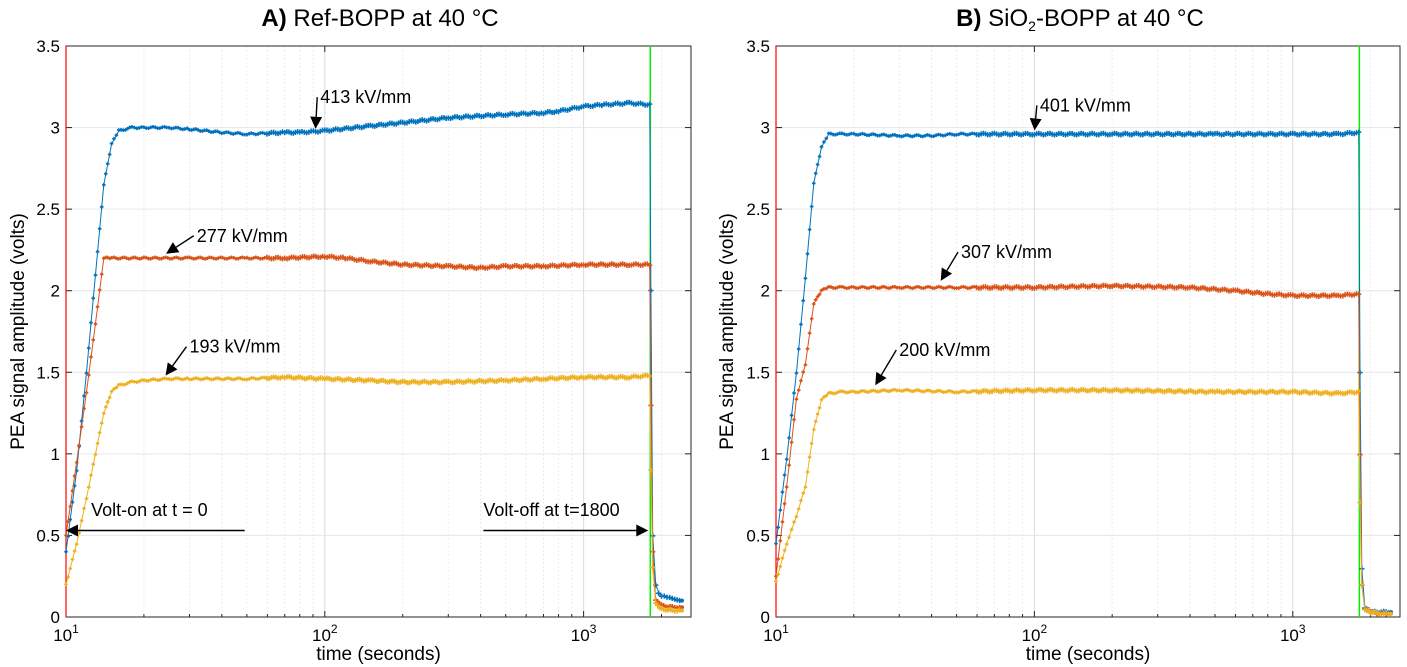  I want to click on annotation: Volt-on at t = 0, so click(155, 518).